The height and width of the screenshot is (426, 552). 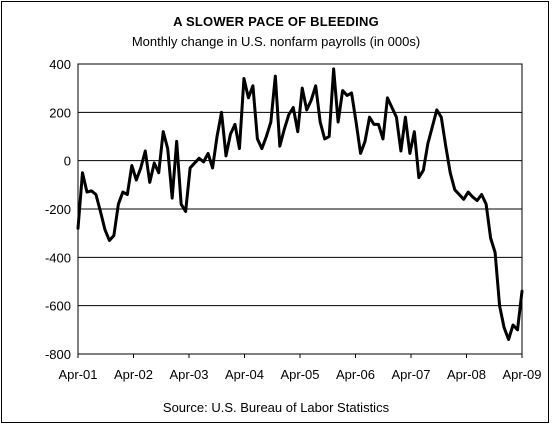 I want to click on y-tick-label: 0, so click(x=67, y=161).